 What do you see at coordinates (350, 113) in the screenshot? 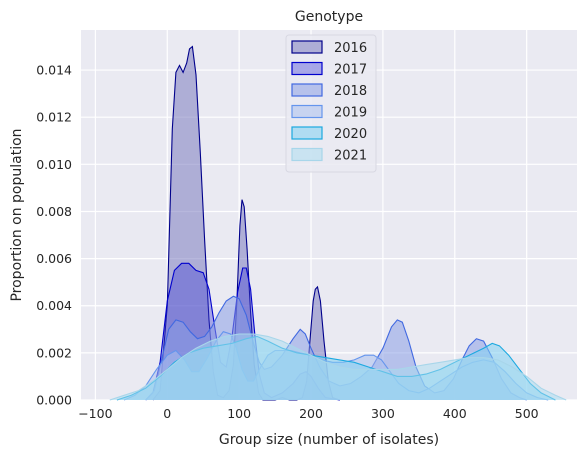
I see `legend-label-2019: 2019` at bounding box center [350, 113].